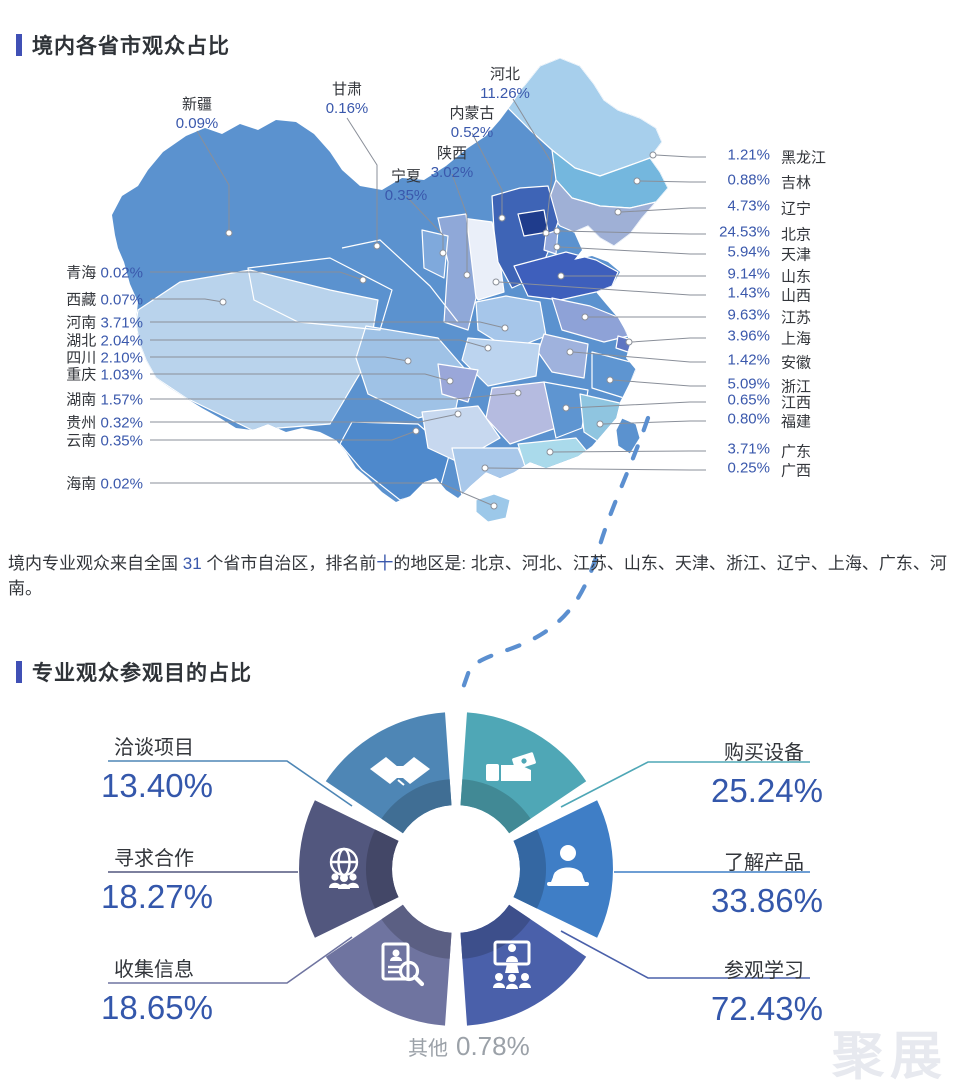 The height and width of the screenshot is (1082, 963). Describe the element at coordinates (796, 339) in the screenshot. I see `region-name: 上海` at that location.